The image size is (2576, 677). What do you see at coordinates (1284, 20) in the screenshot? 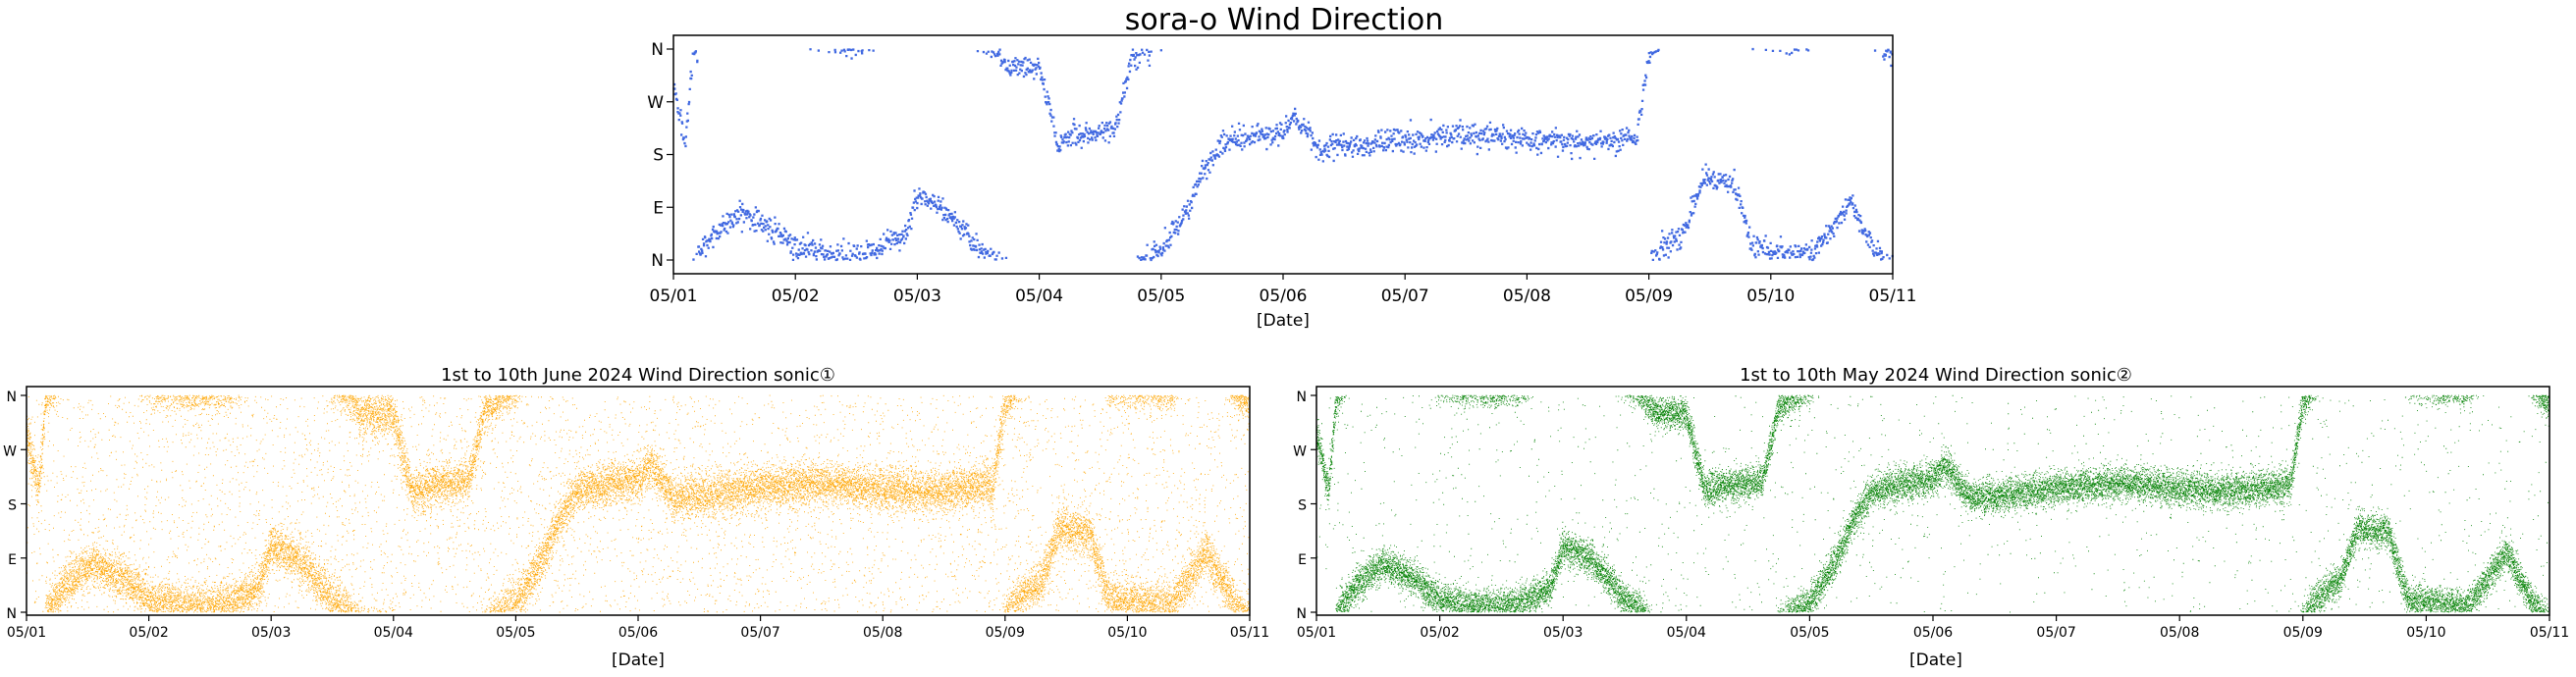
I see `chart-title: sora-o Wind Direction` at bounding box center [1284, 20].